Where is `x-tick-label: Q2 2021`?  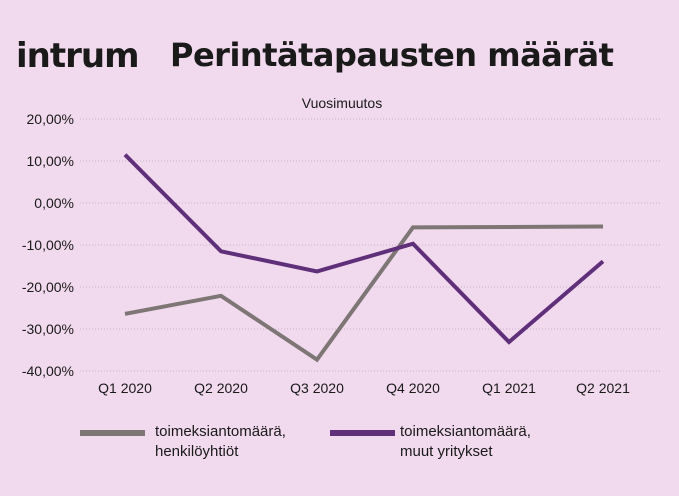
x-tick-label: Q2 2021 is located at coordinates (603, 388).